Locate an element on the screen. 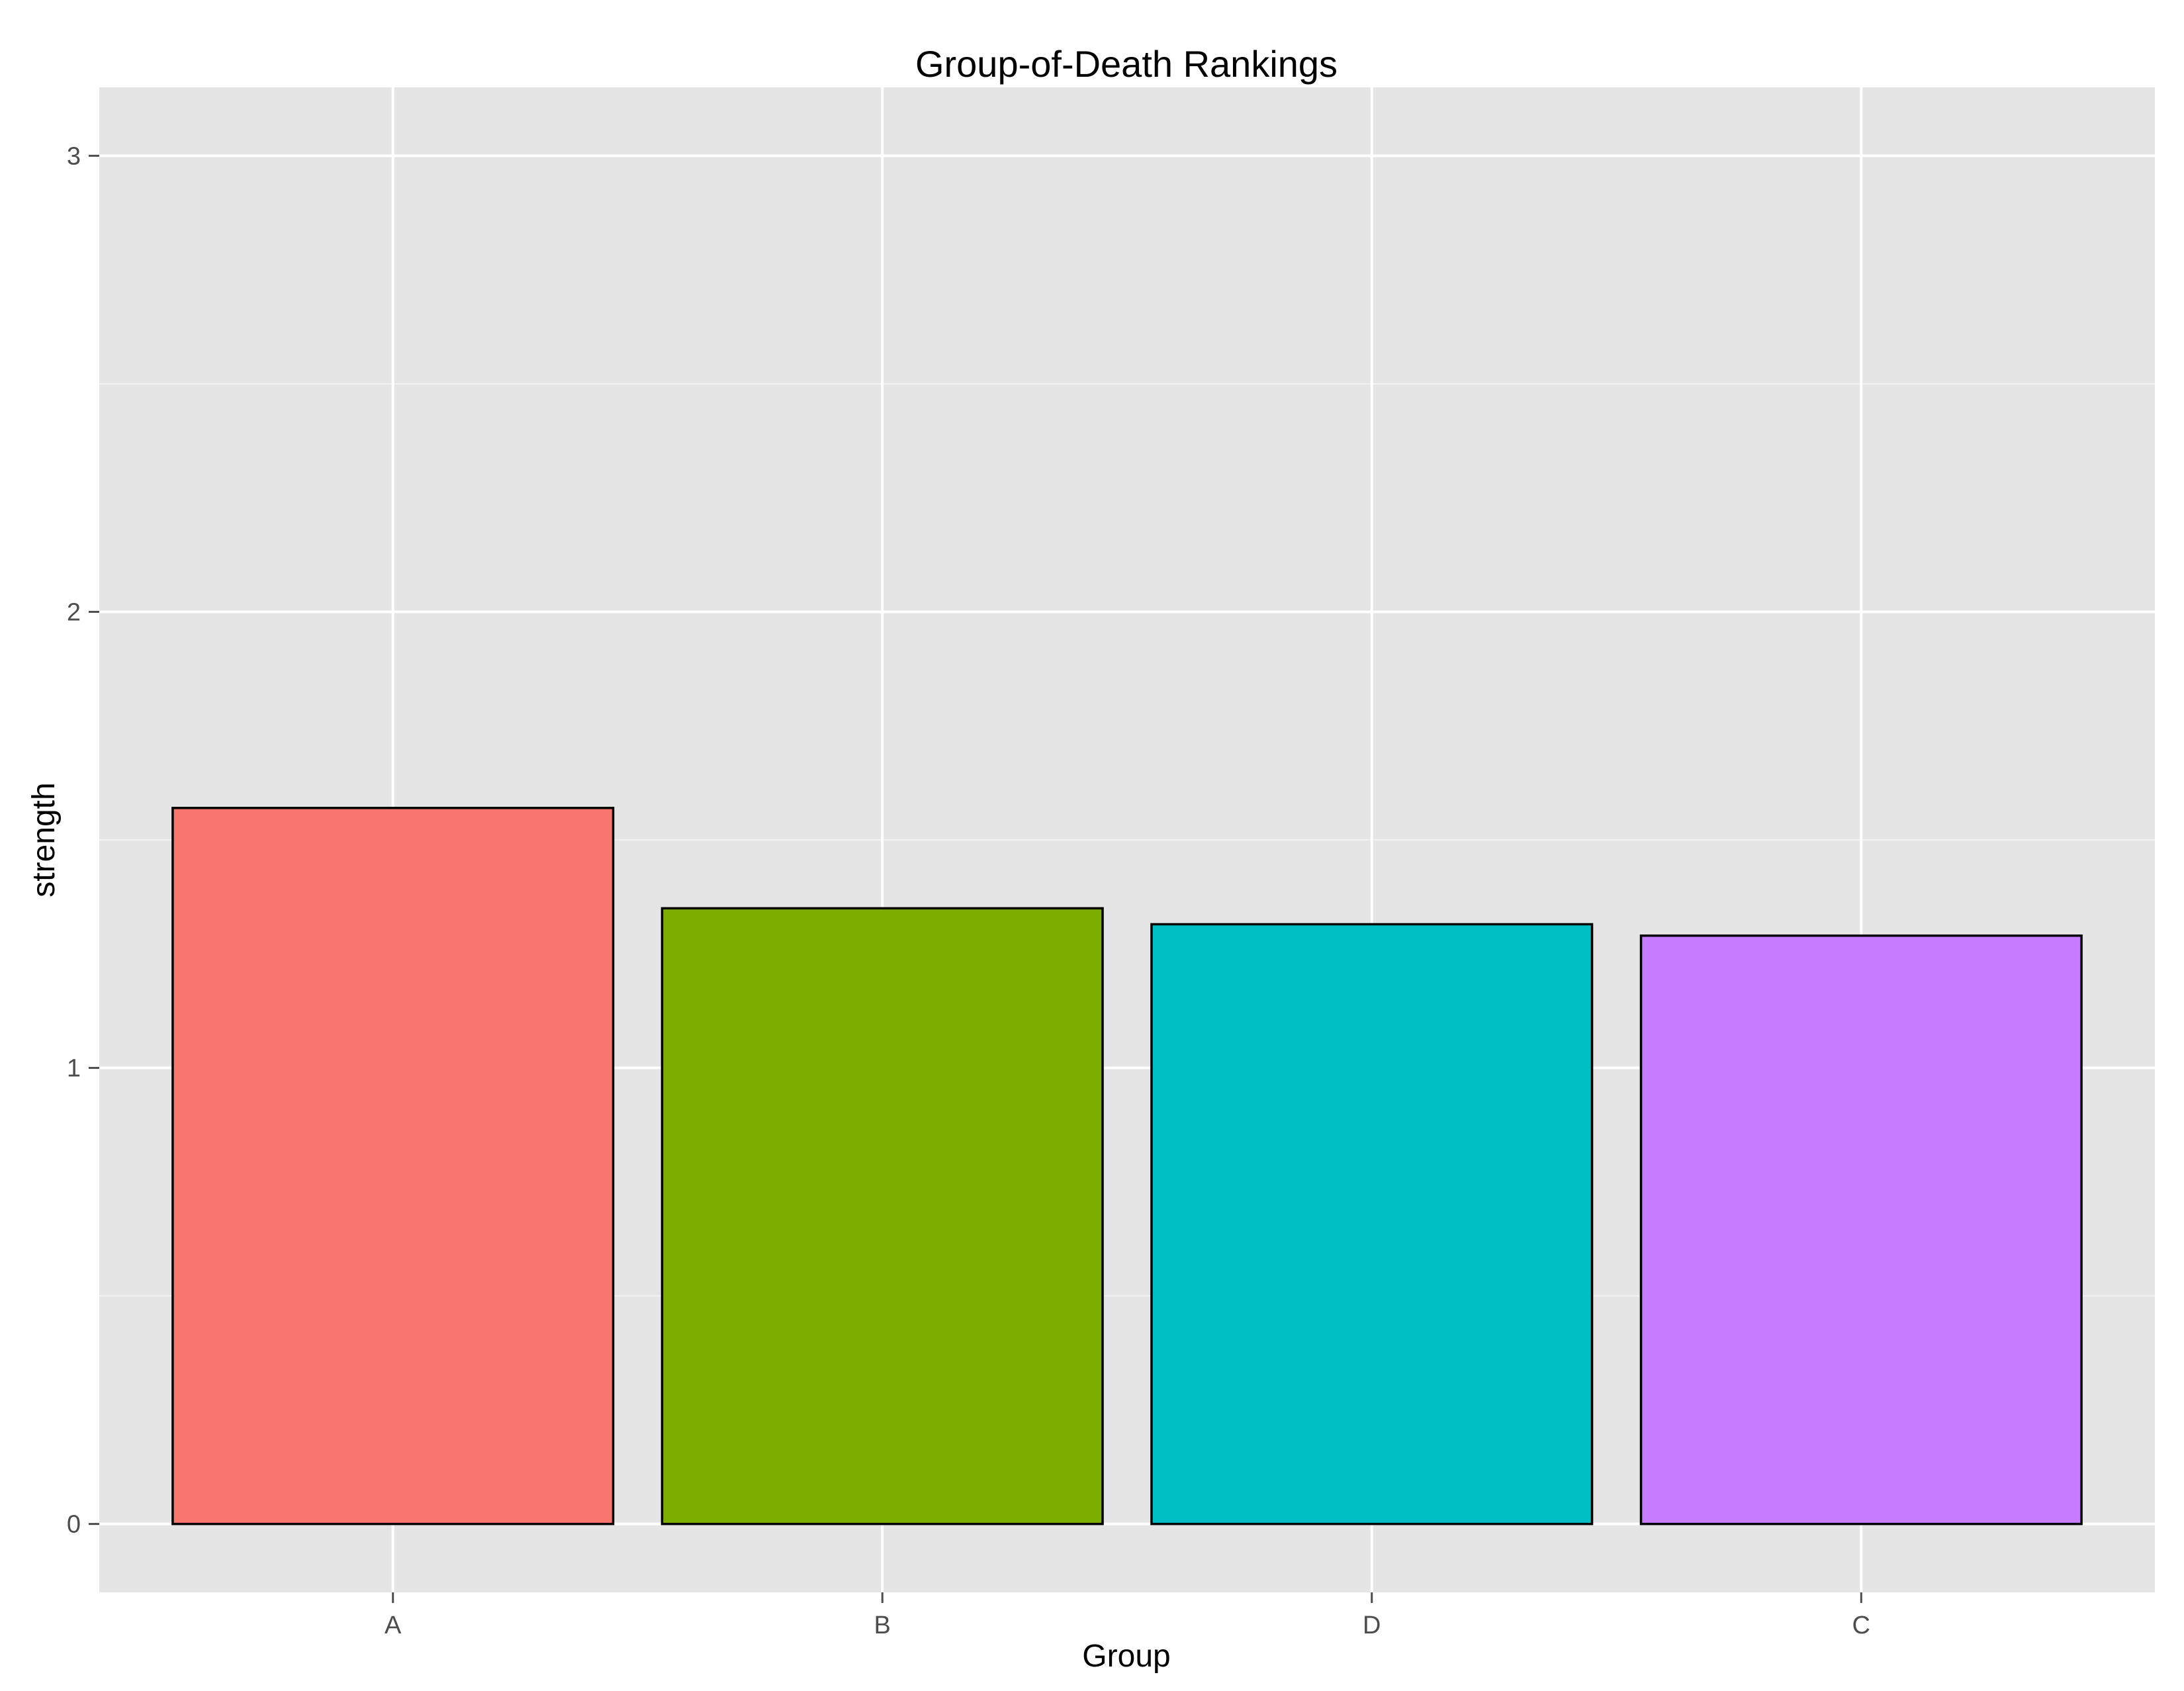 This screenshot has width=2184, height=1691. y-tick-label: 0 is located at coordinates (74, 1525).